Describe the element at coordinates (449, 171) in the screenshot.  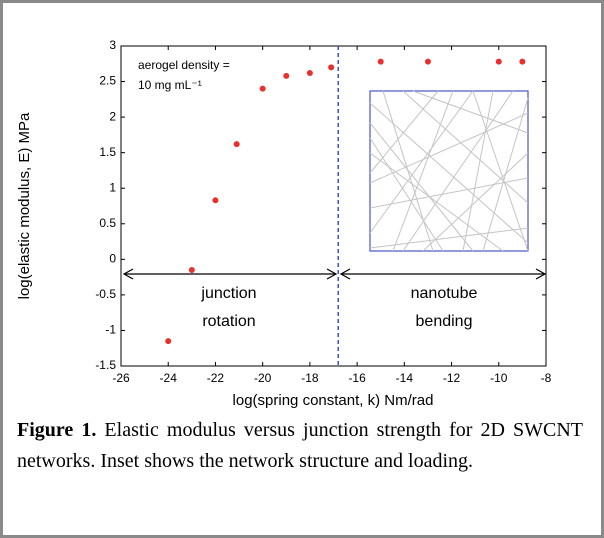
I see `inset` at that location.